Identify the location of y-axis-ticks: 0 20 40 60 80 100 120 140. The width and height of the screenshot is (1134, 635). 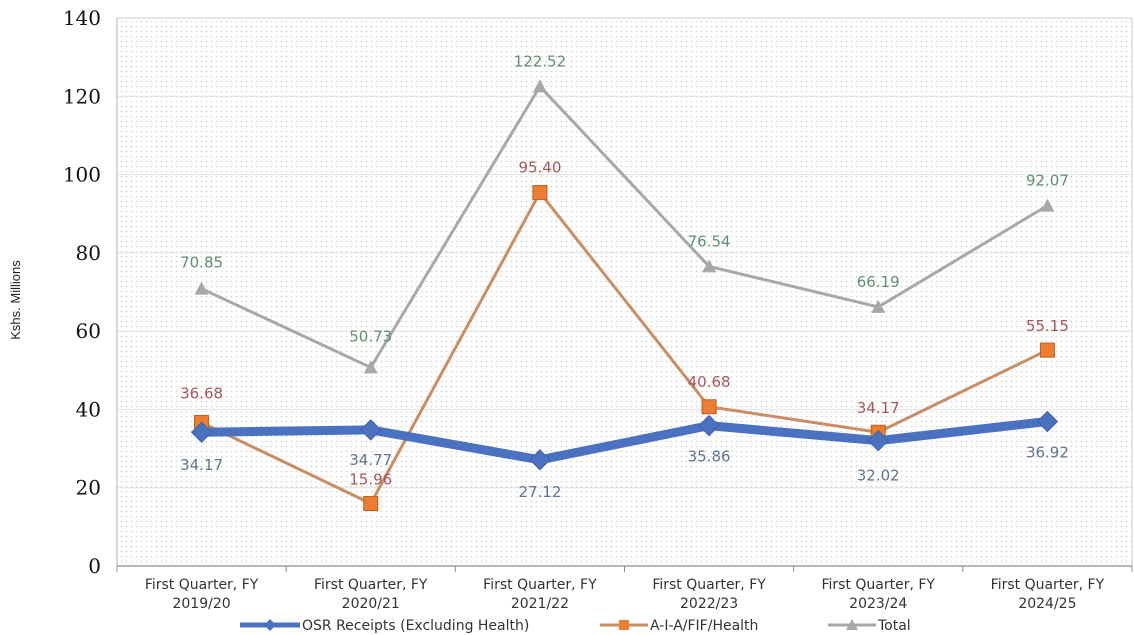
(82, 292).